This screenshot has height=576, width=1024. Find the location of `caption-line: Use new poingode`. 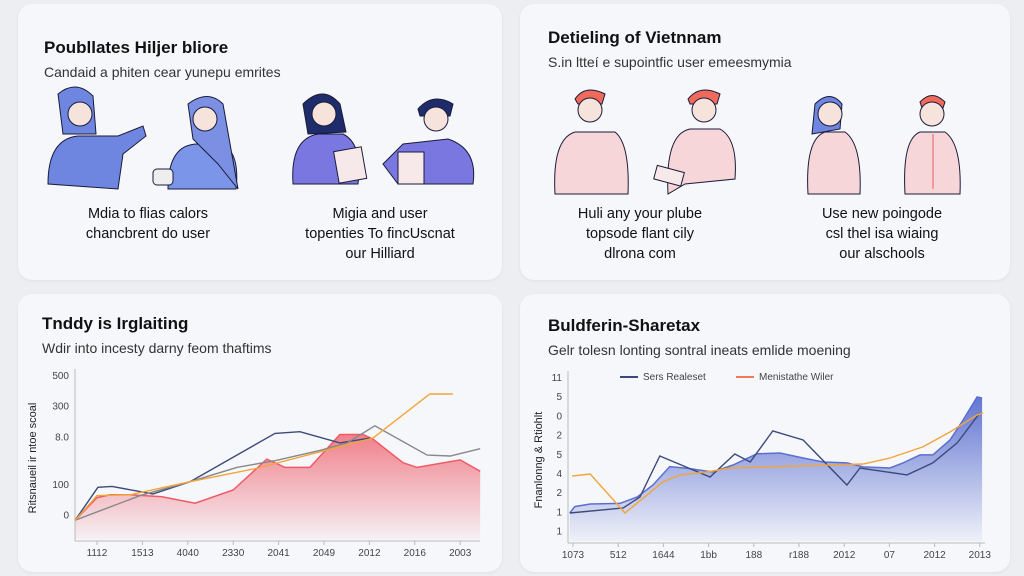

caption-line: Use new poingode is located at coordinates (882, 214).